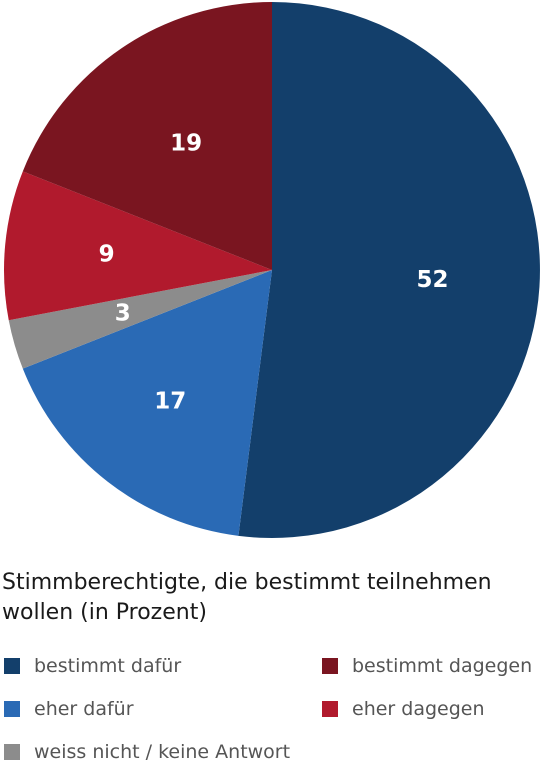  Describe the element at coordinates (162, 752) in the screenshot. I see `legend-label: weiss nicht / keine Antwort` at that location.